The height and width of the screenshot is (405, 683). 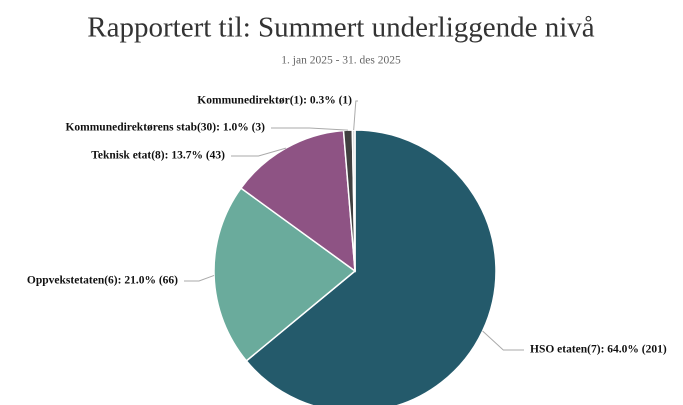 What do you see at coordinates (102, 281) in the screenshot?
I see `slice-label: Oppvekstetaten(6): 21.0% (66)` at bounding box center [102, 281].